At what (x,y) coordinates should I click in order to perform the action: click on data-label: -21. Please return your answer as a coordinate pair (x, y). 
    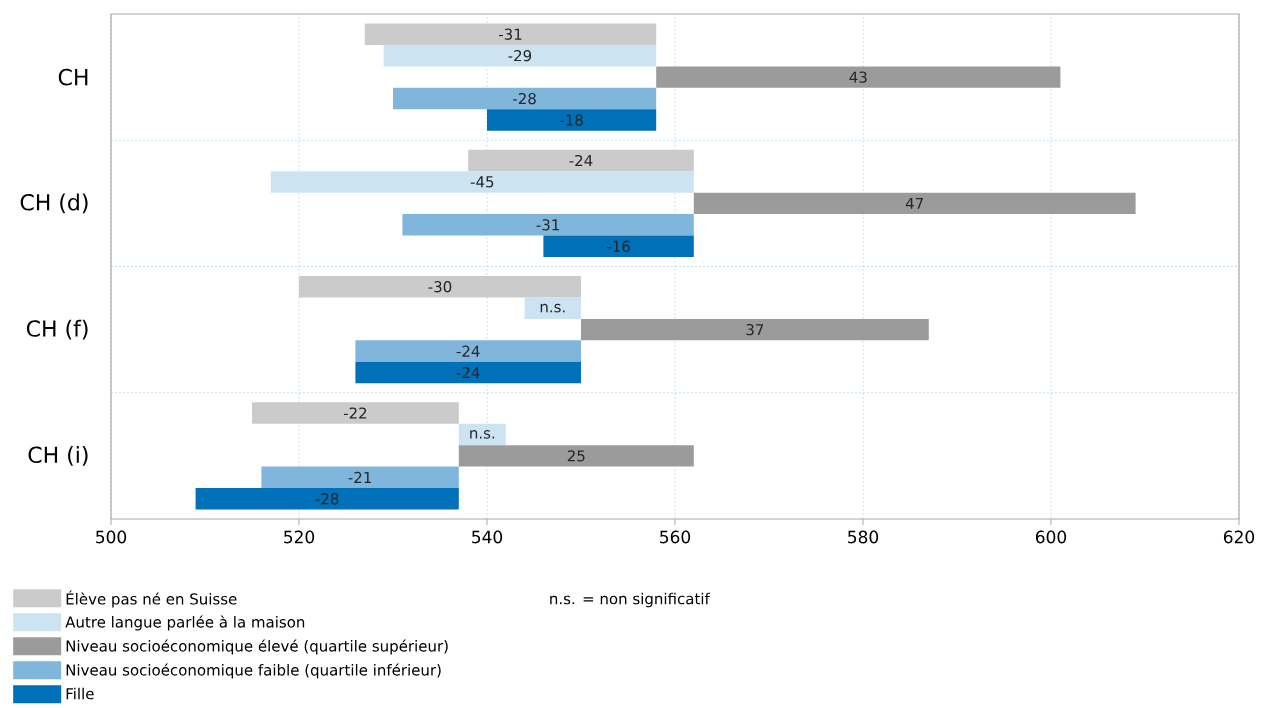
    Looking at the image, I should click on (359, 477).